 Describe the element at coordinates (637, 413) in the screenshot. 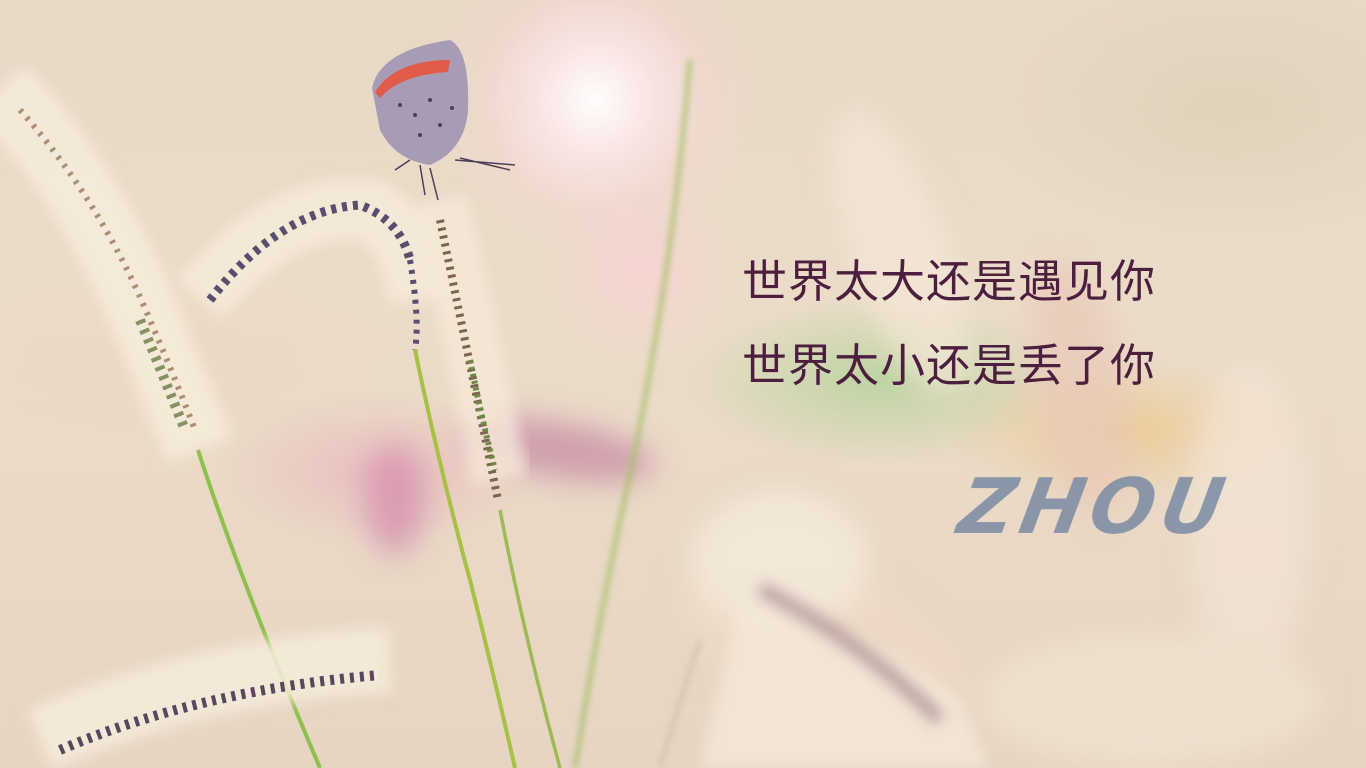

I see `background-stems` at that location.